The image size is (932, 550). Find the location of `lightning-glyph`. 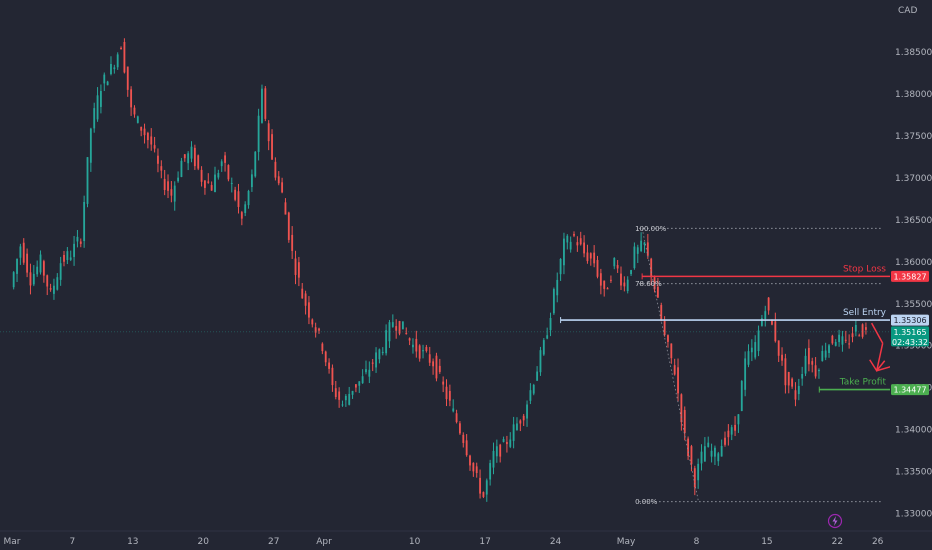

lightning-glyph is located at coordinates (835, 521).